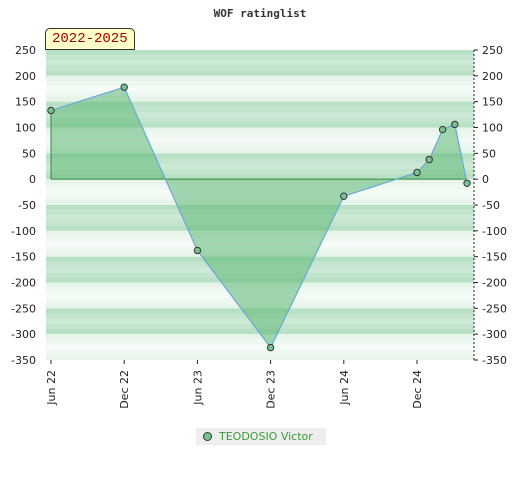 The image size is (520, 484). I want to click on y-tick-label-right: -100, so click(494, 231).